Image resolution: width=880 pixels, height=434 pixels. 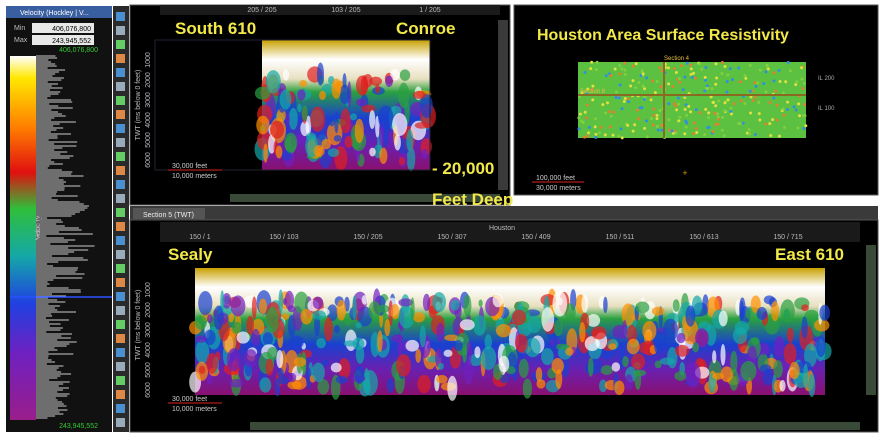 I want to click on top-label-right: Conroe, so click(x=426, y=28).